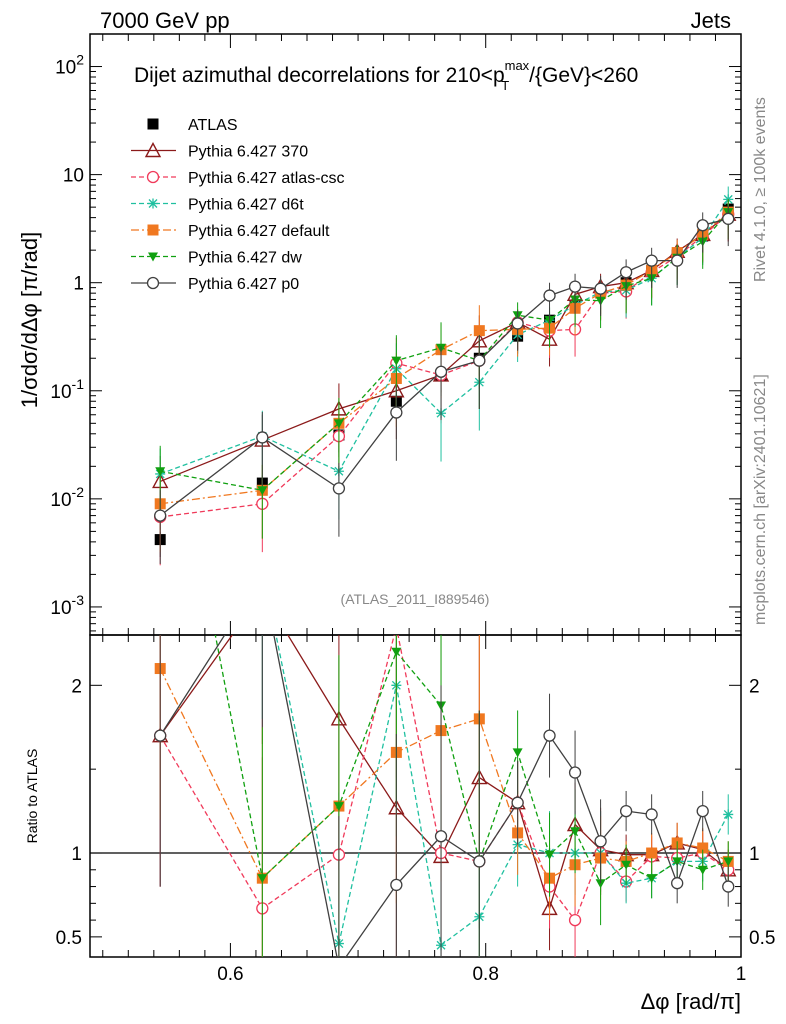  I want to click on x-axis-label: Δφ [rad/π], so click(691, 1001).